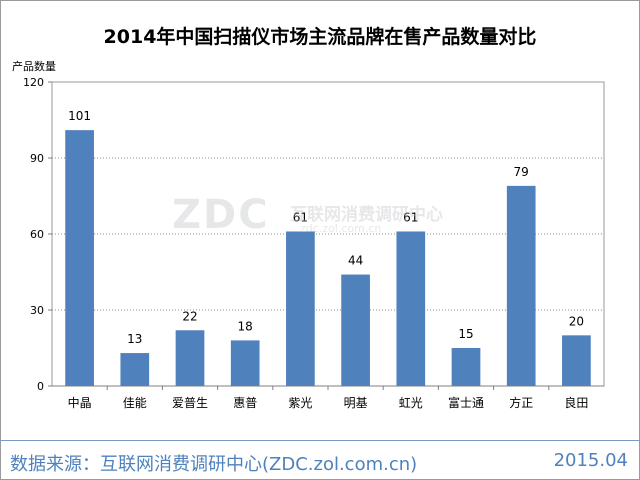 This screenshot has width=640, height=480. I want to click on x-tick-label: 方正, so click(521, 402).